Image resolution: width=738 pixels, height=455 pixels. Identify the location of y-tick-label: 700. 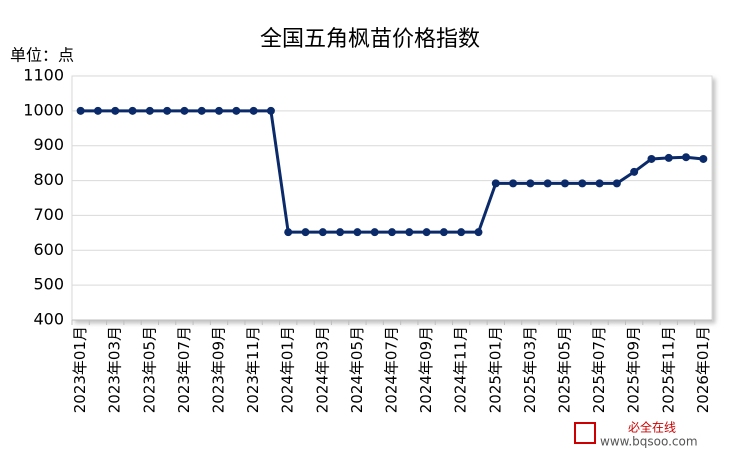
(48, 214).